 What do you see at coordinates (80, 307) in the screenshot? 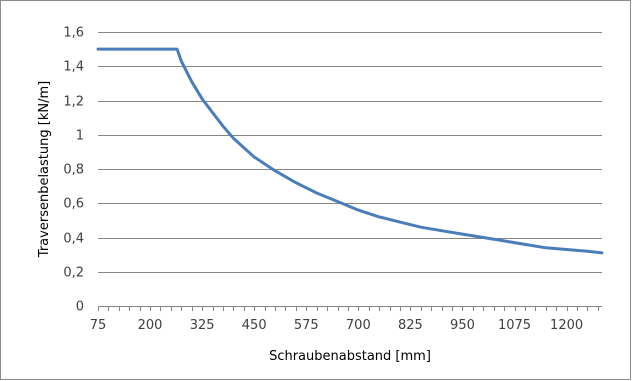
I see `y-tick-label: 0` at bounding box center [80, 307].